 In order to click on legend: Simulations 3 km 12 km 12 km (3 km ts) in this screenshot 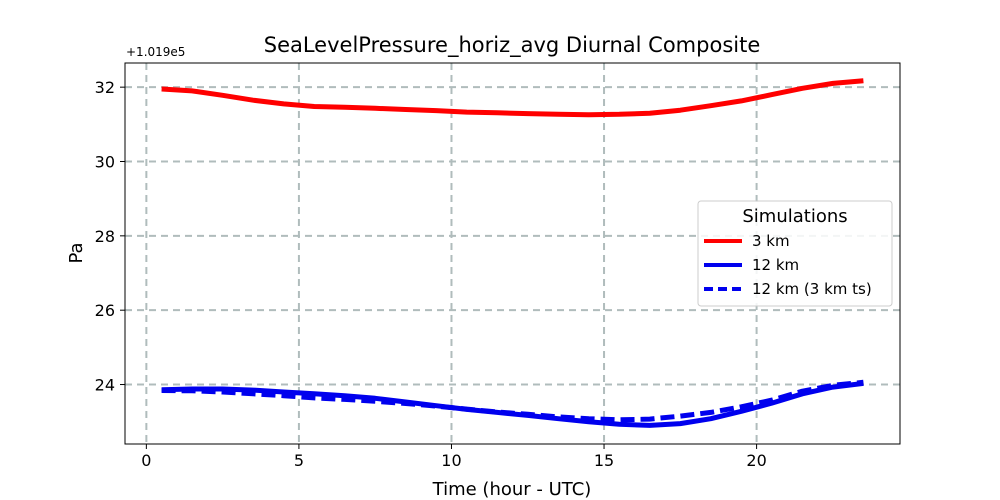, I will do `click(795, 253)`.